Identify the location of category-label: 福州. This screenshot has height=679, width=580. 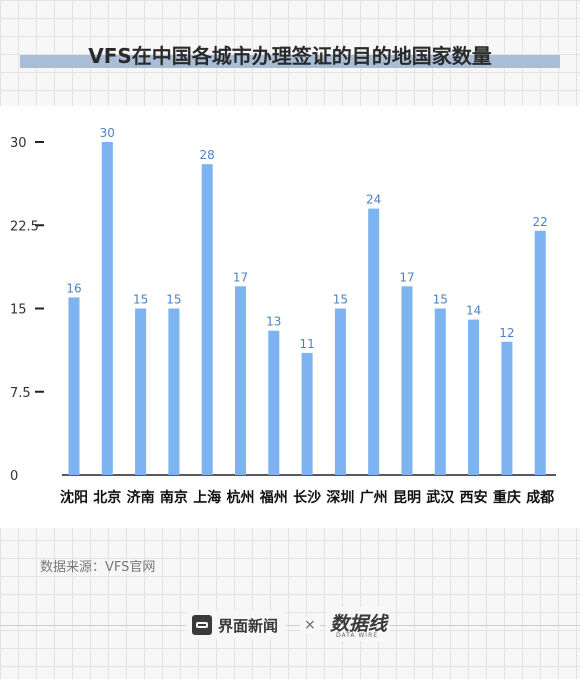
(273, 497).